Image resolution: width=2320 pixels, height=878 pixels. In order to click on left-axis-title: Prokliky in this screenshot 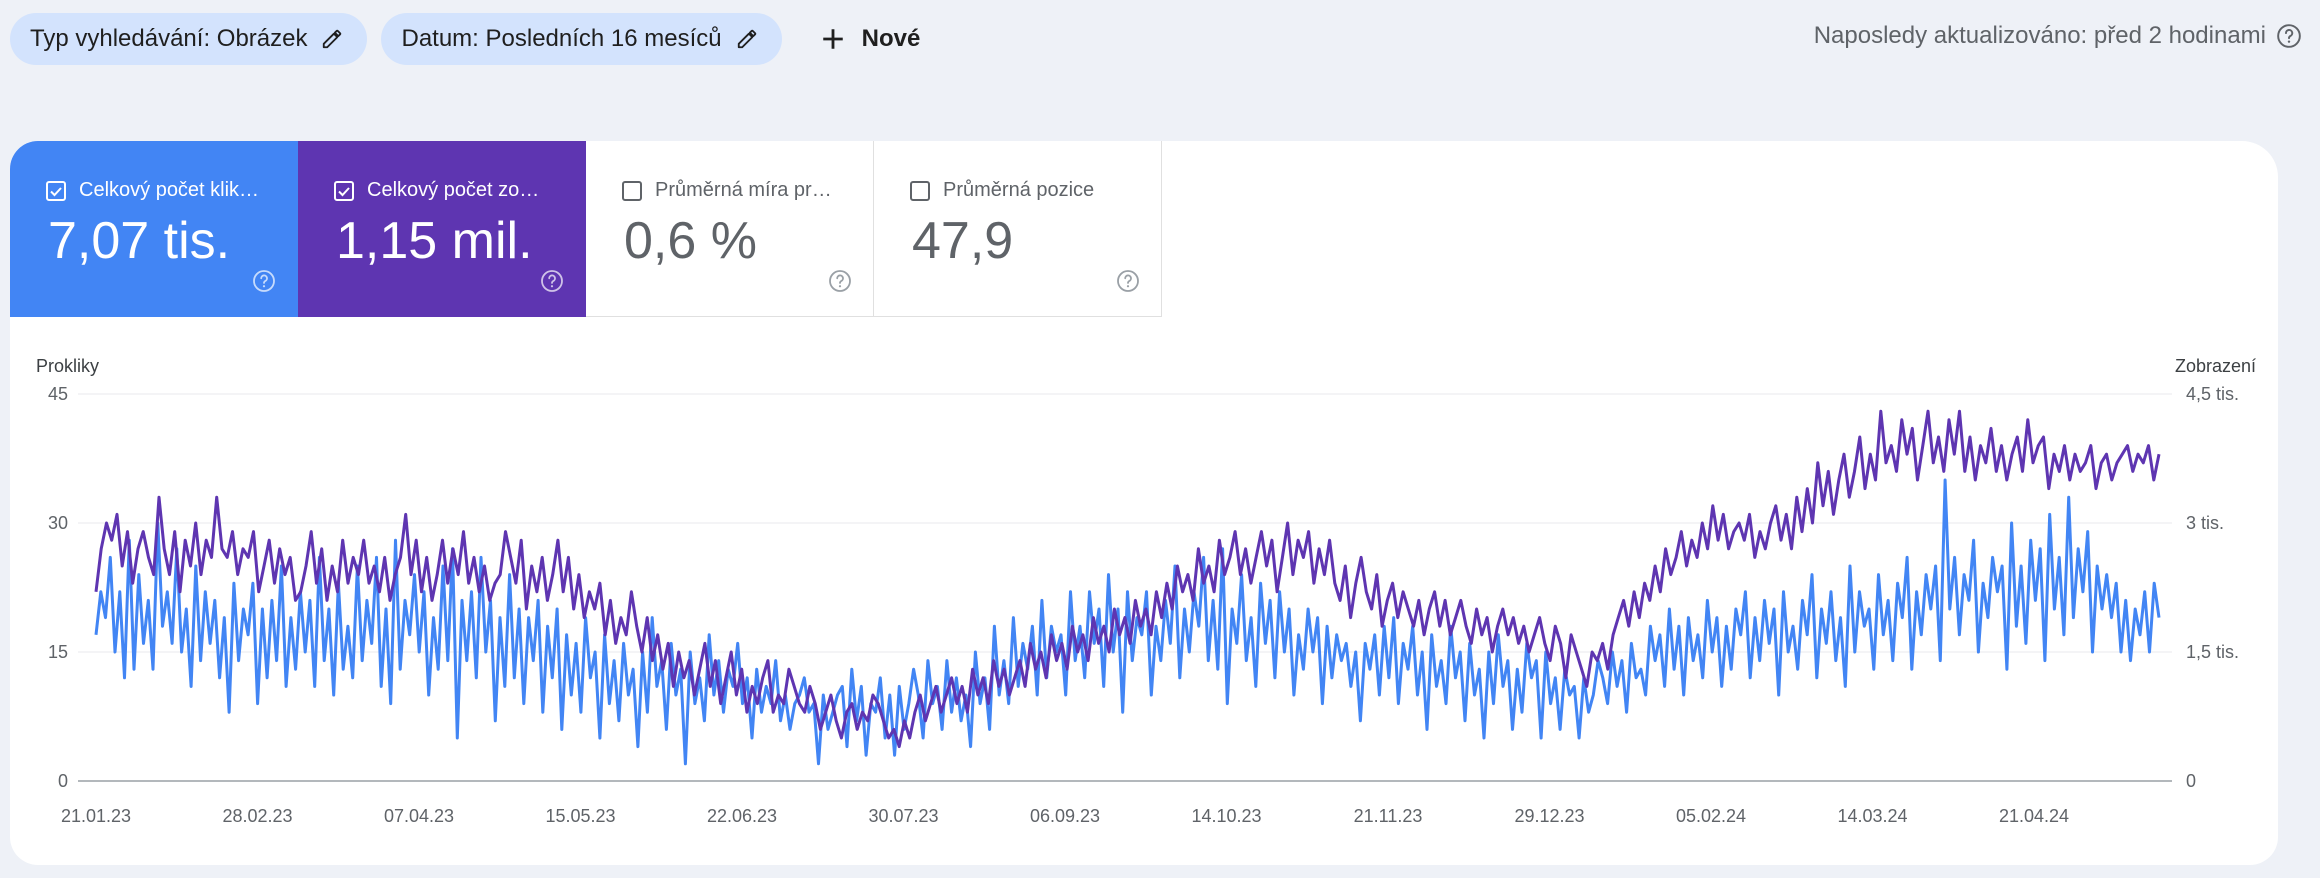, I will do `click(67, 366)`.